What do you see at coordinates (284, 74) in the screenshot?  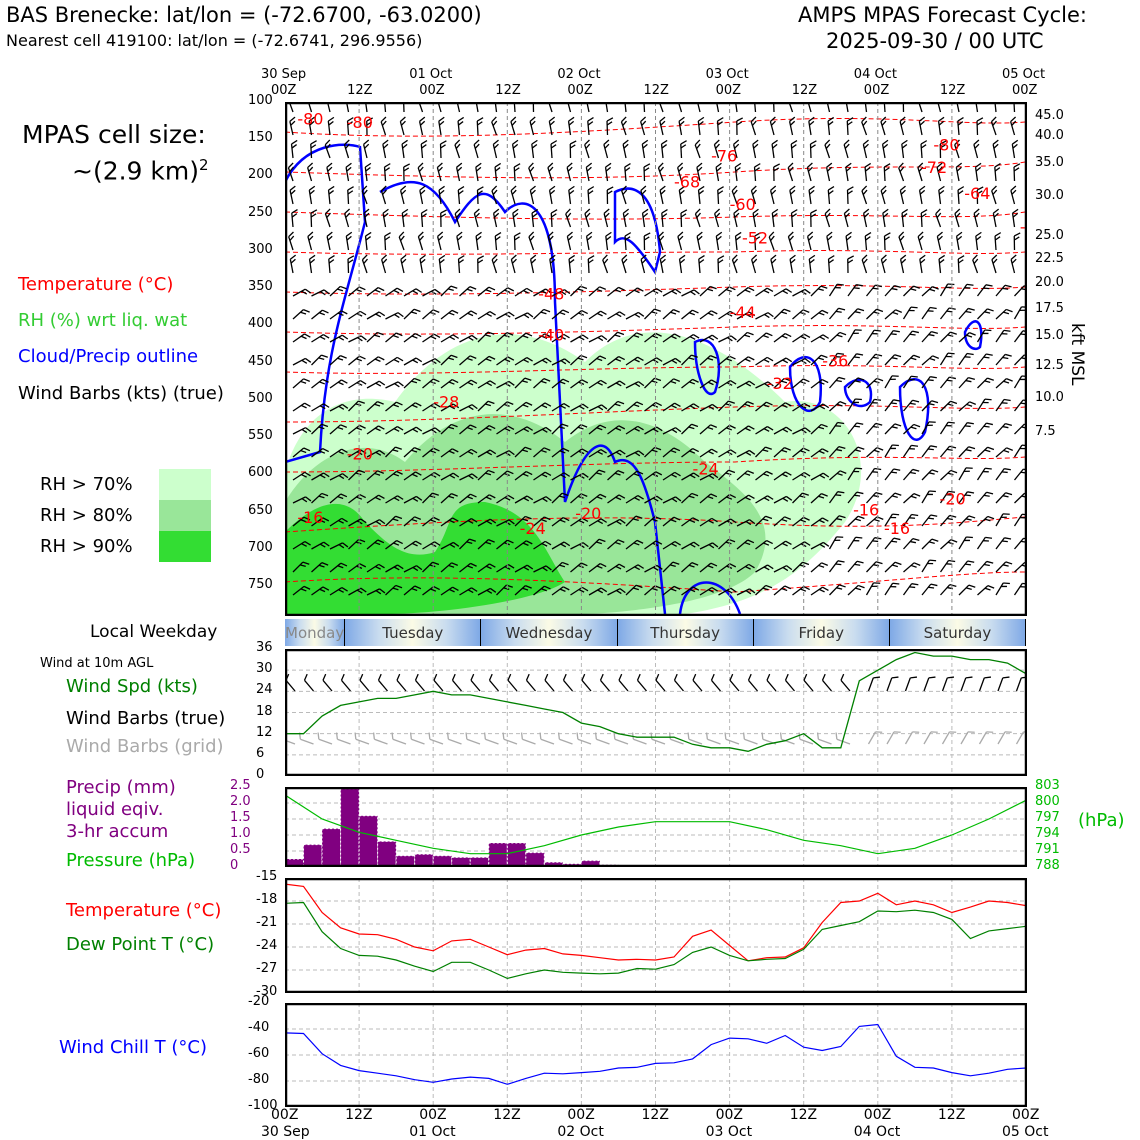 I see `top-date-label: 30 Sep` at bounding box center [284, 74].